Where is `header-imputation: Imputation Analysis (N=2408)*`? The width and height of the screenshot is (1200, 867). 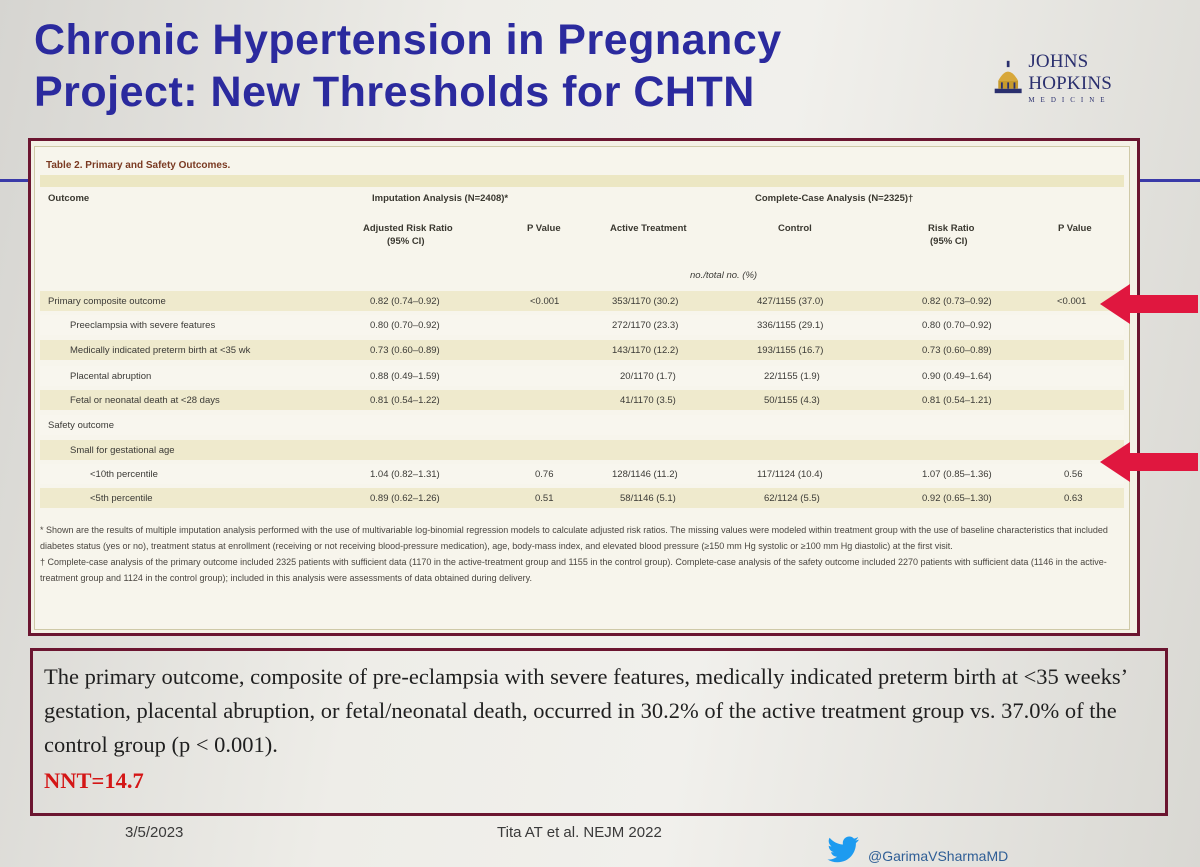
header-imputation: Imputation Analysis (N=2408)* is located at coordinates (440, 198).